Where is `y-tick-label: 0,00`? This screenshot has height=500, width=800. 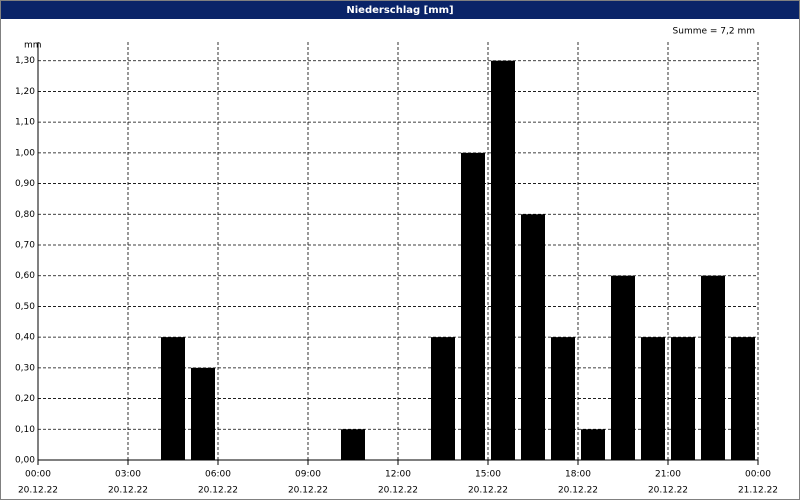
y-tick-label: 0,00 is located at coordinates (25, 461).